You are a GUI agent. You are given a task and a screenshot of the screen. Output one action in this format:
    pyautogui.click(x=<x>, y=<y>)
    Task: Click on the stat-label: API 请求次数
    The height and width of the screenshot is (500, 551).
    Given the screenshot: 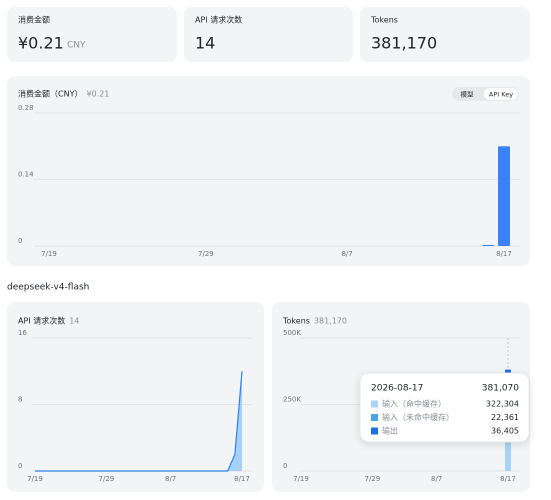 What is the action you would take?
    pyautogui.click(x=218, y=20)
    